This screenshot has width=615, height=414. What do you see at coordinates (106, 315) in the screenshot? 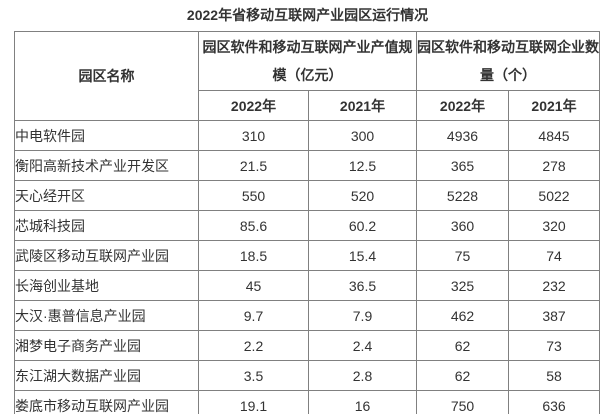
I see `park-name-cell: 大汉·惠普信息产业园` at bounding box center [106, 315].